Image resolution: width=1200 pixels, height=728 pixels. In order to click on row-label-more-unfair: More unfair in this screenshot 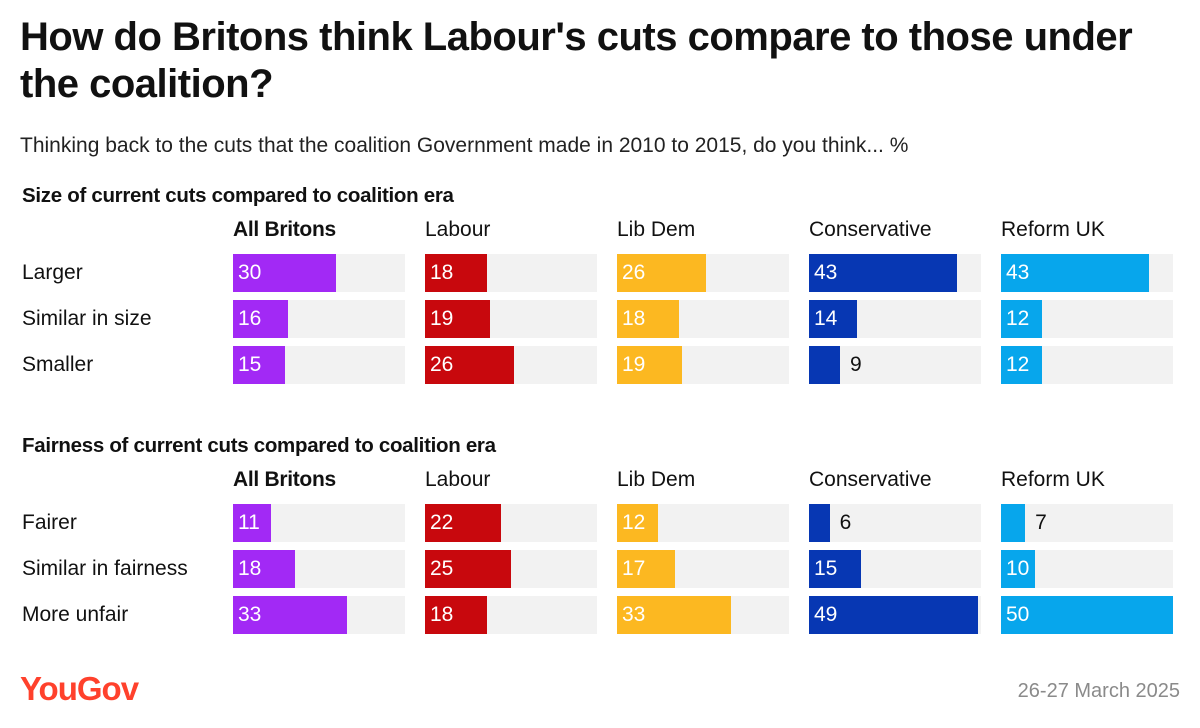, I will do `click(75, 614)`.